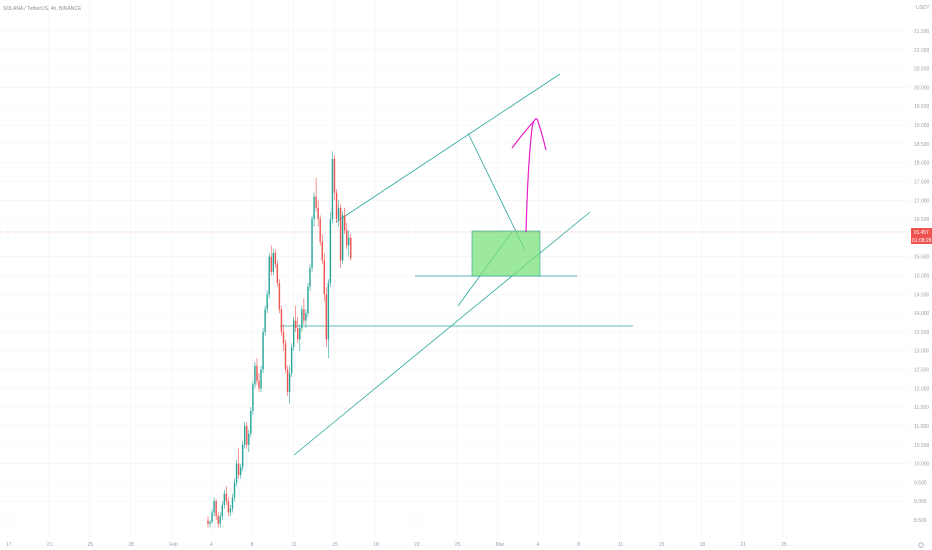  Describe the element at coordinates (396, 545) in the screenshot. I see `time-axis: 17 21 25 28 Feb 4 8 11 15 18 22 25 Mar 4 8 11 15 18 21 25` at that location.